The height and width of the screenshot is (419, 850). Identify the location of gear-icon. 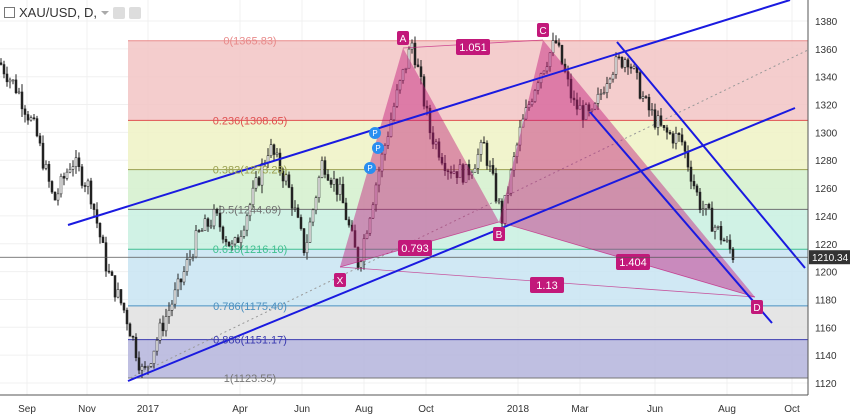
(135, 12).